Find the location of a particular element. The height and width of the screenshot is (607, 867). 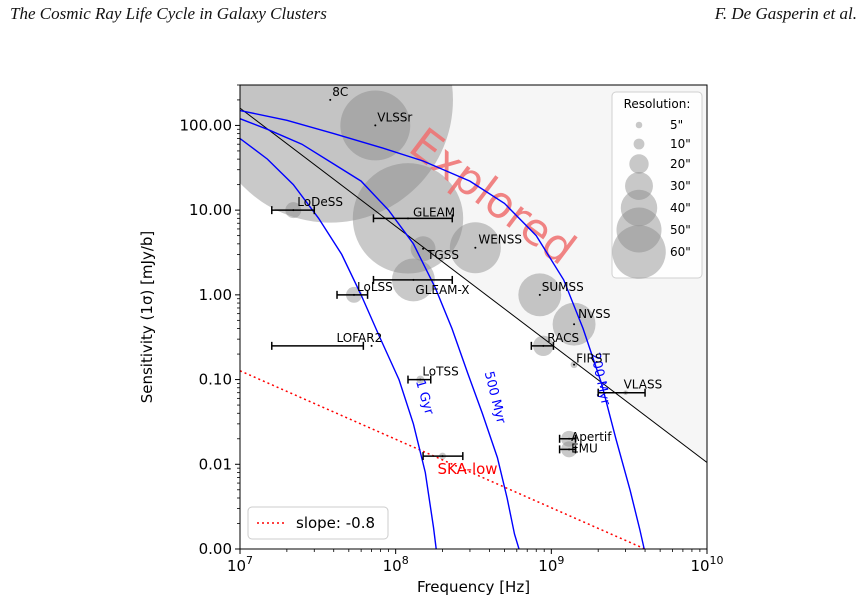

legend-entry-label: 5" is located at coordinates (676, 125).